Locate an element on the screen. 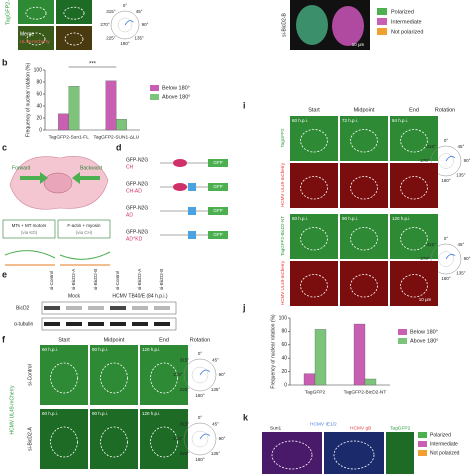 Image resolution: width=474 pixels, height=474 pixels. polar-angle: 225° is located at coordinates (185, 389).